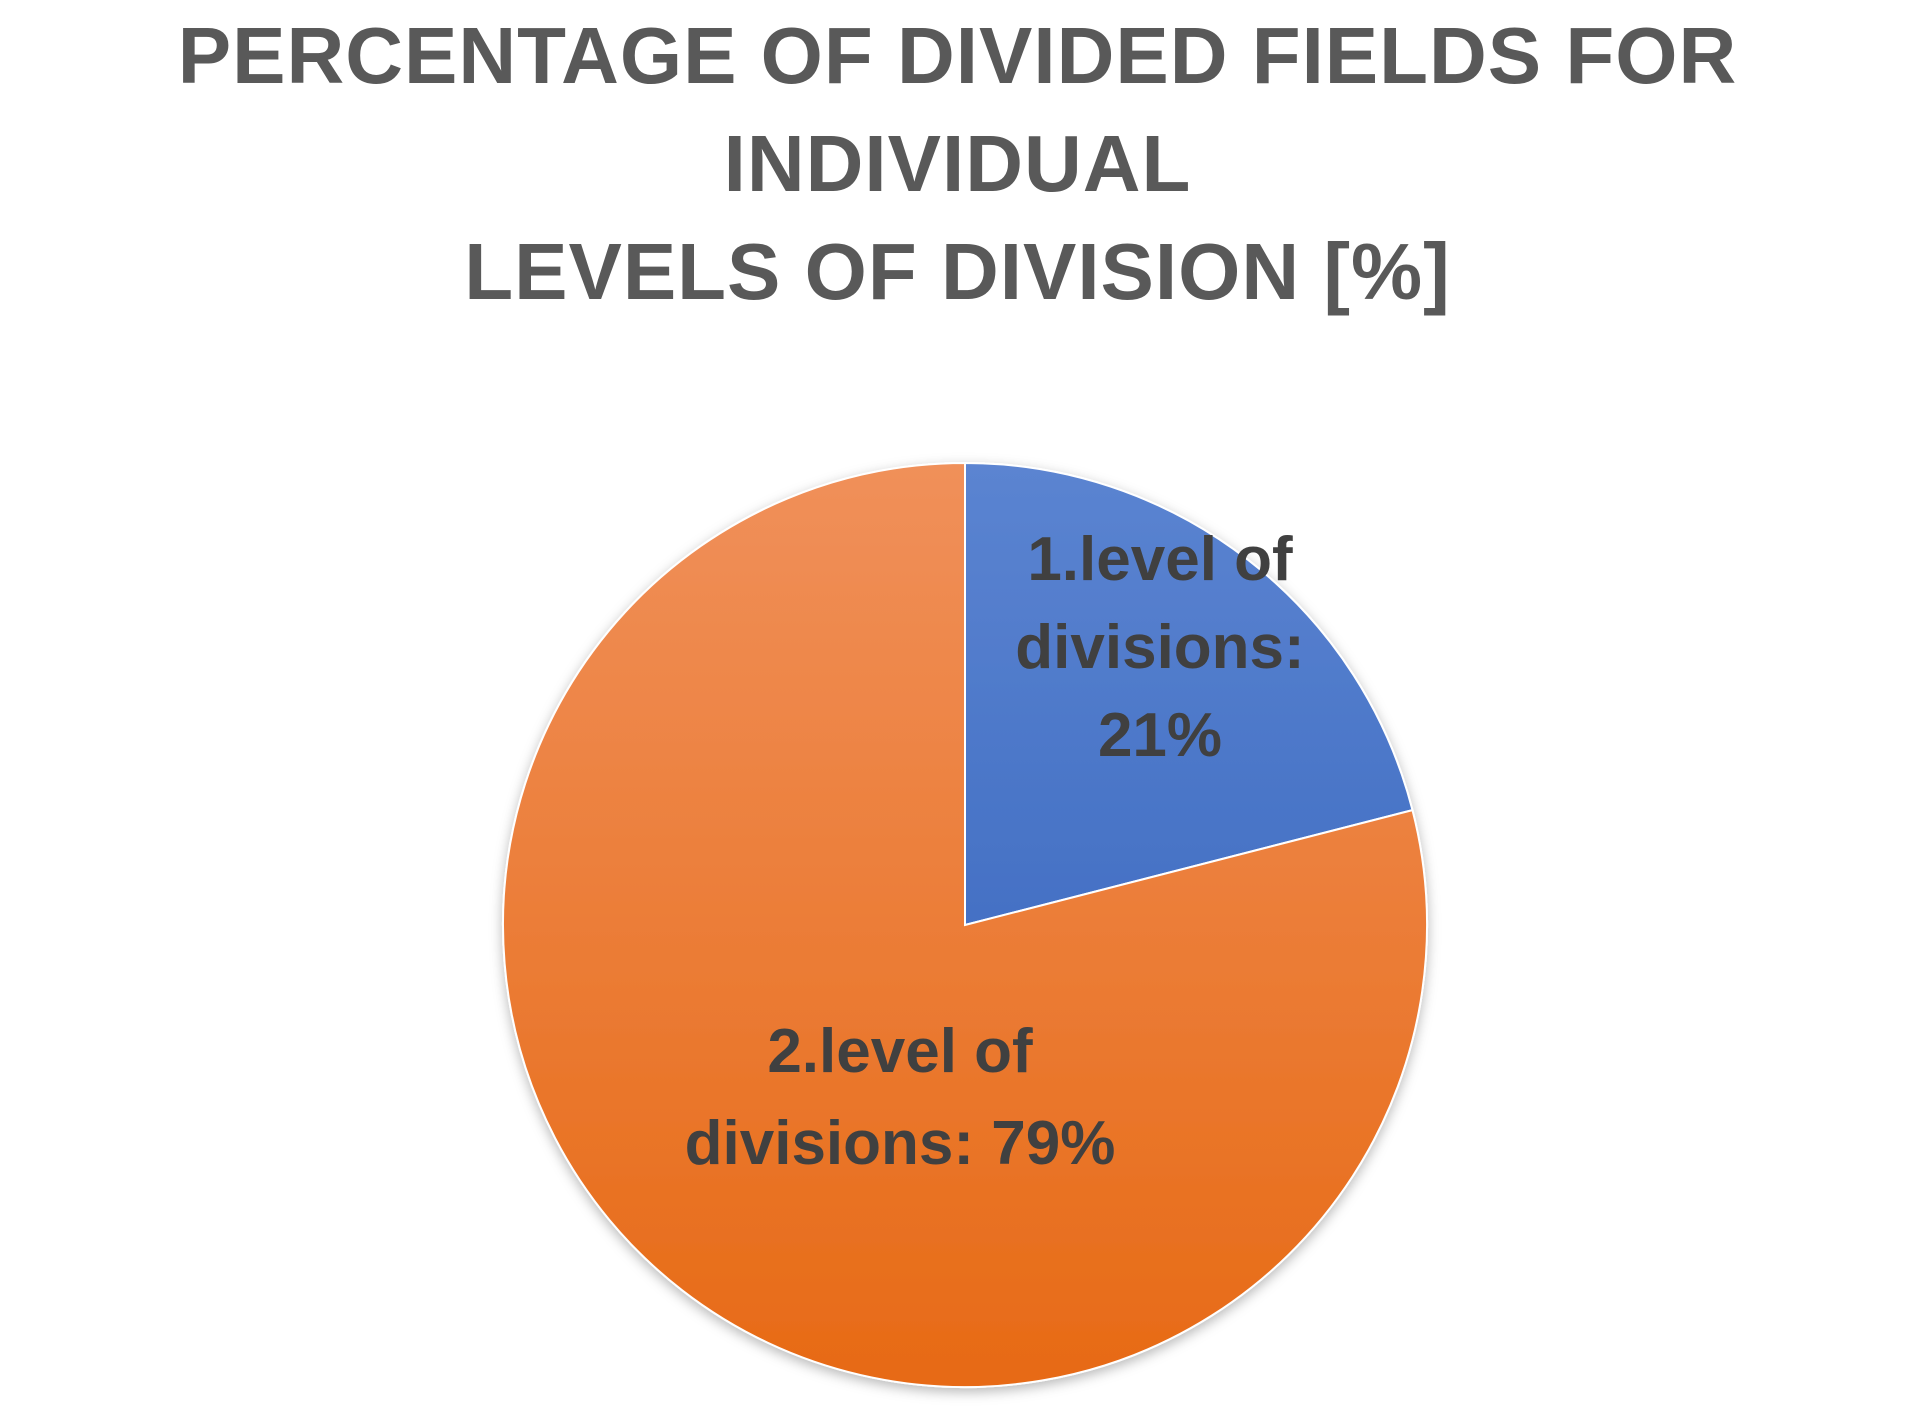 The height and width of the screenshot is (1416, 1915). What do you see at coordinates (900, 1051) in the screenshot?
I see `pie-slice-label-2-line-1: 2.level of` at bounding box center [900, 1051].